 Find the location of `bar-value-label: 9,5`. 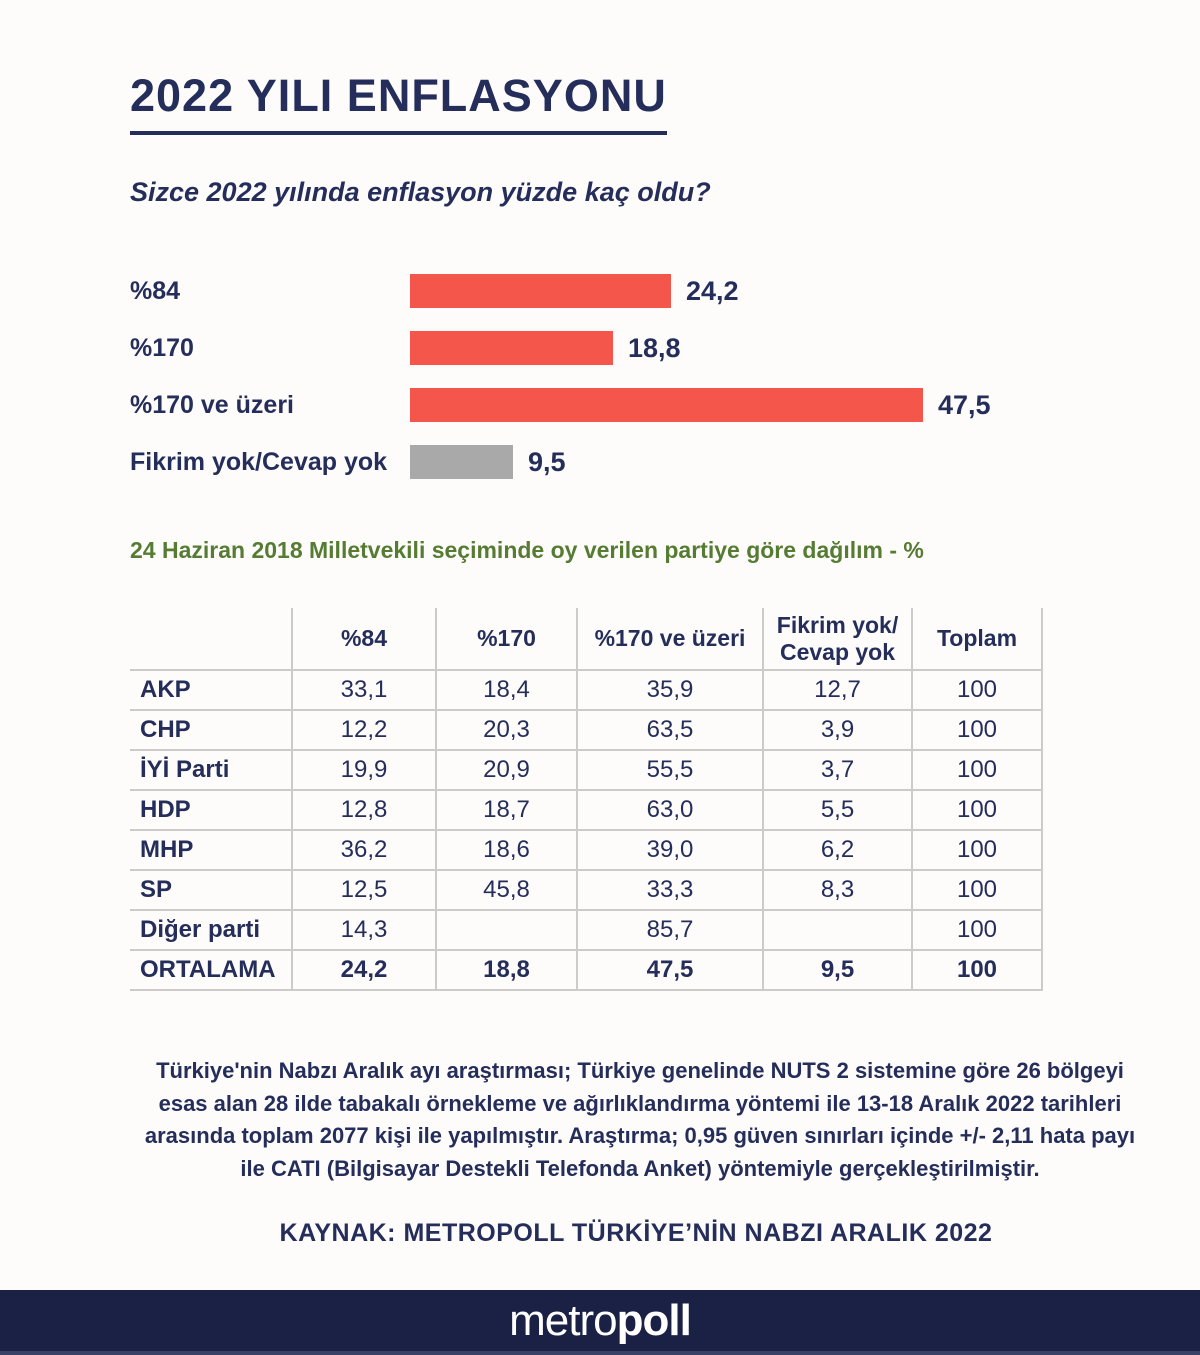

bar-value-label: 9,5 is located at coordinates (547, 461).